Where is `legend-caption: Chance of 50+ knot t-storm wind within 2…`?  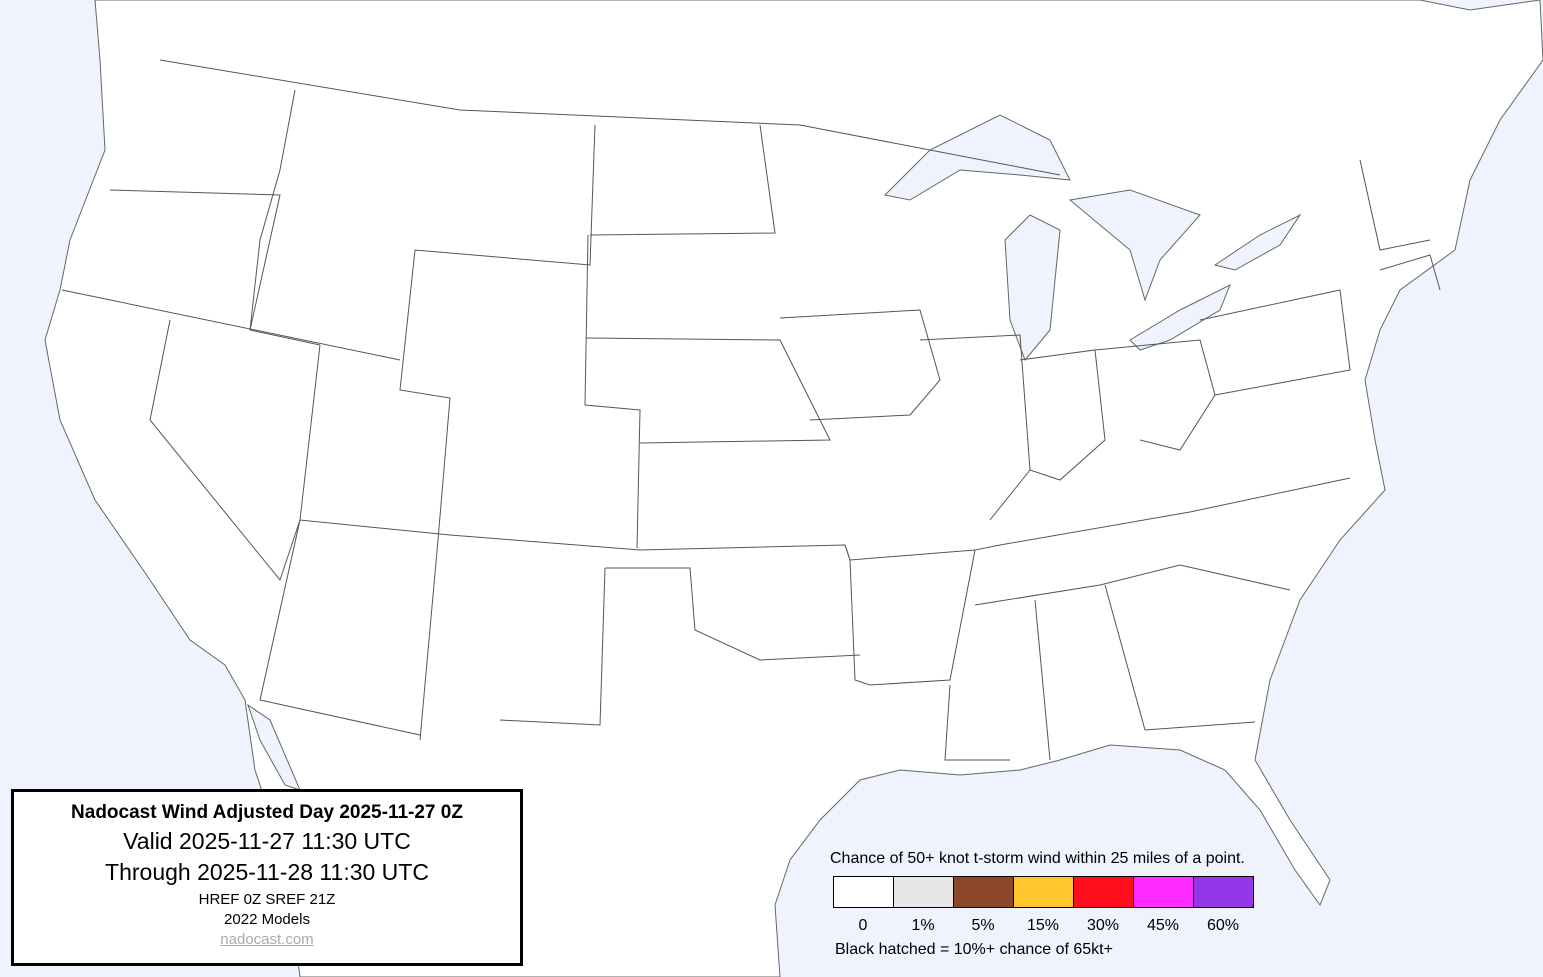
legend-caption: Chance of 50+ knot t-storm wind within 2… is located at coordinates (1037, 858).